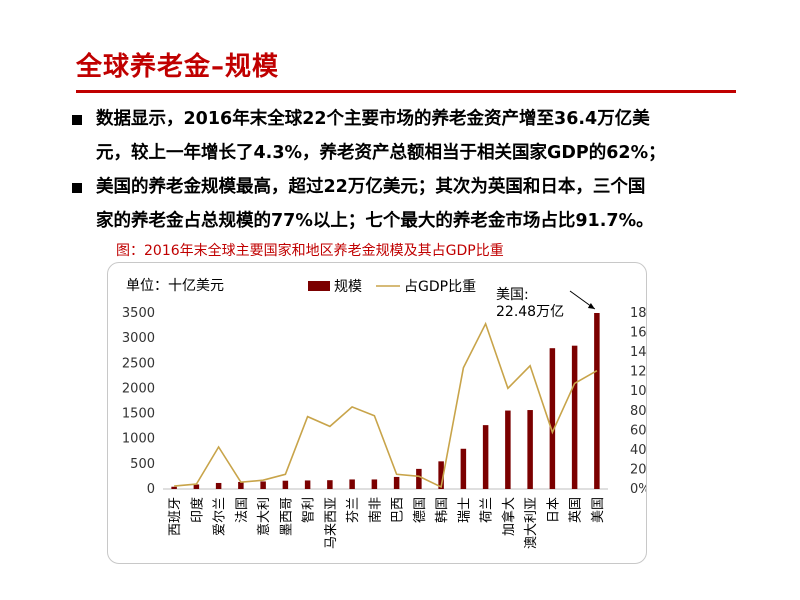  I want to click on category-label: 意大利, so click(264, 516).